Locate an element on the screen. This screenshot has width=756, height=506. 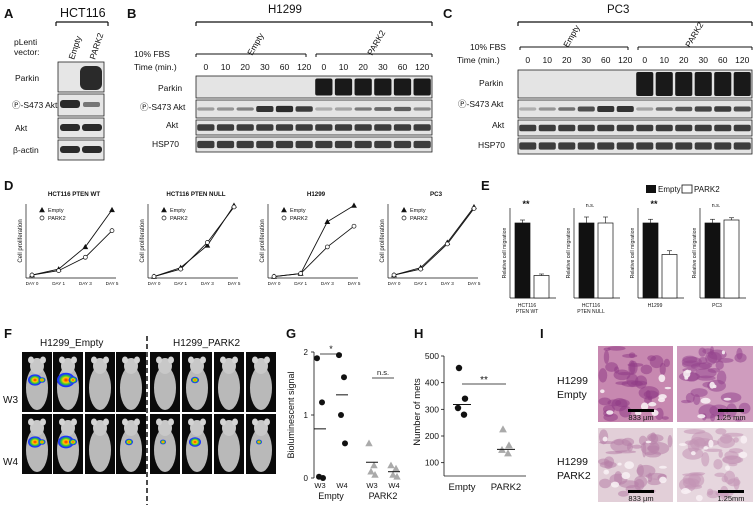
legend-label-empty: Empty is located at coordinates (418, 211).